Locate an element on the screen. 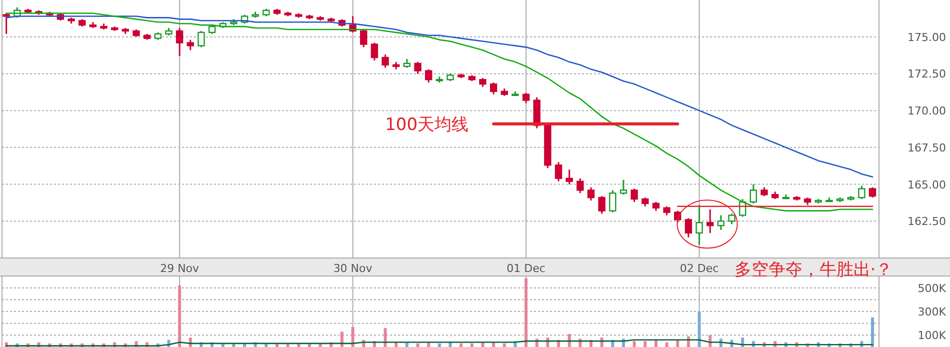 Image resolution: width=950 pixels, height=347 pixels. y-tick-label: 300K is located at coordinates (932, 312).